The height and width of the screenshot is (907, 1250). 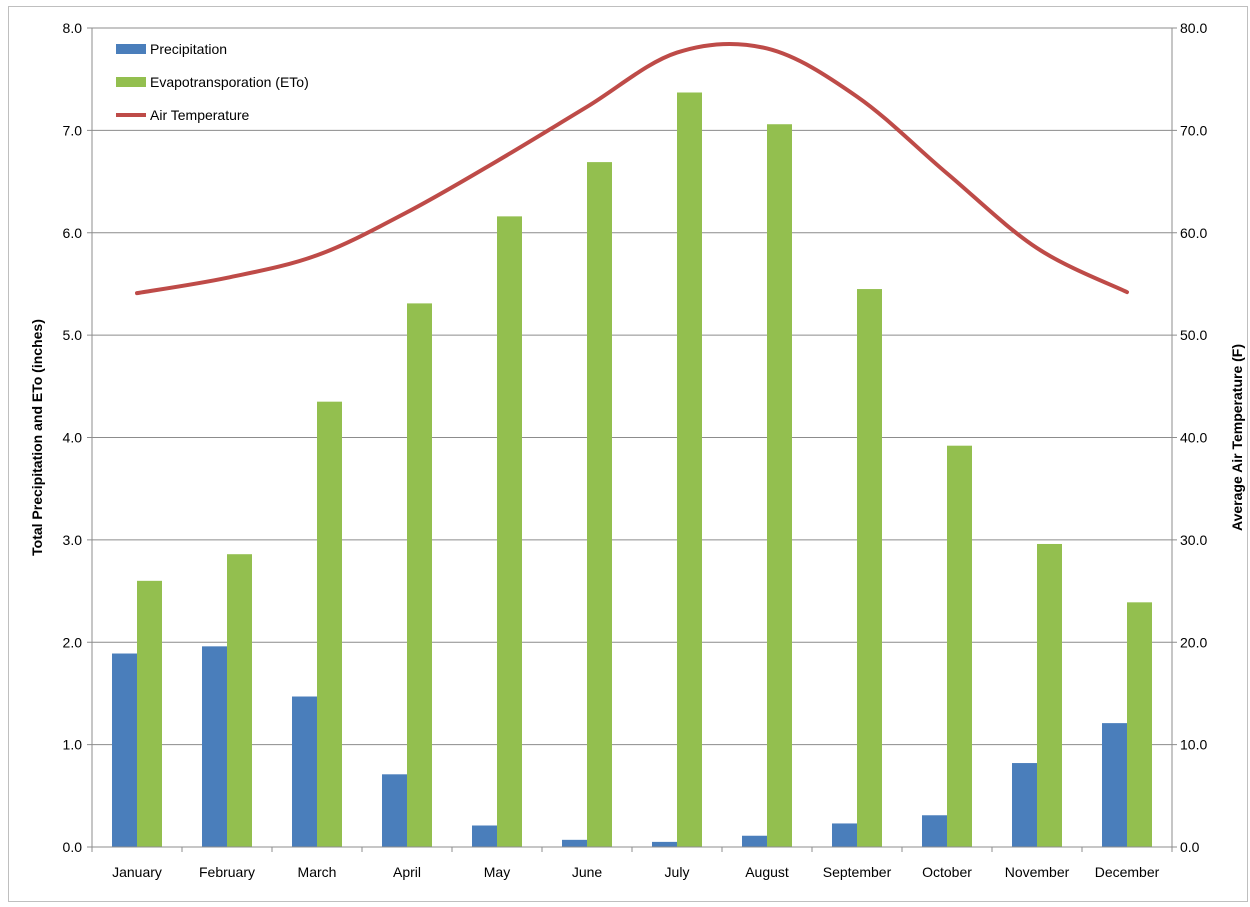 I want to click on right-axis-title: Average Air Temperature (F), so click(x=1237, y=437).